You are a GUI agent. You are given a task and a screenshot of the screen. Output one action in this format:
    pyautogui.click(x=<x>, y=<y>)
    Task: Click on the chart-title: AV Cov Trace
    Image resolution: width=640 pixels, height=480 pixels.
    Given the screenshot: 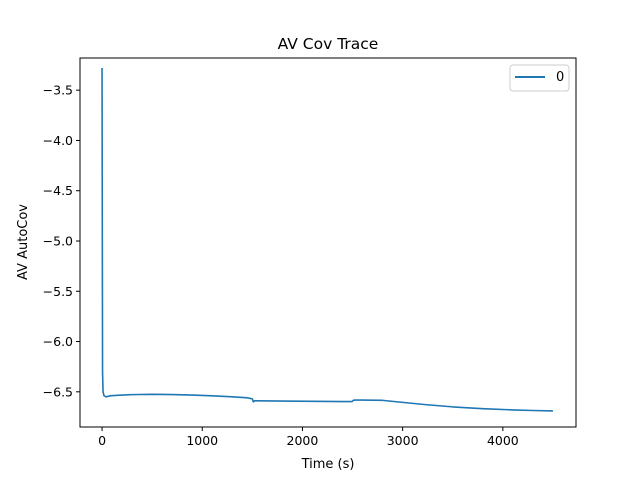 What is the action you would take?
    pyautogui.click(x=328, y=44)
    